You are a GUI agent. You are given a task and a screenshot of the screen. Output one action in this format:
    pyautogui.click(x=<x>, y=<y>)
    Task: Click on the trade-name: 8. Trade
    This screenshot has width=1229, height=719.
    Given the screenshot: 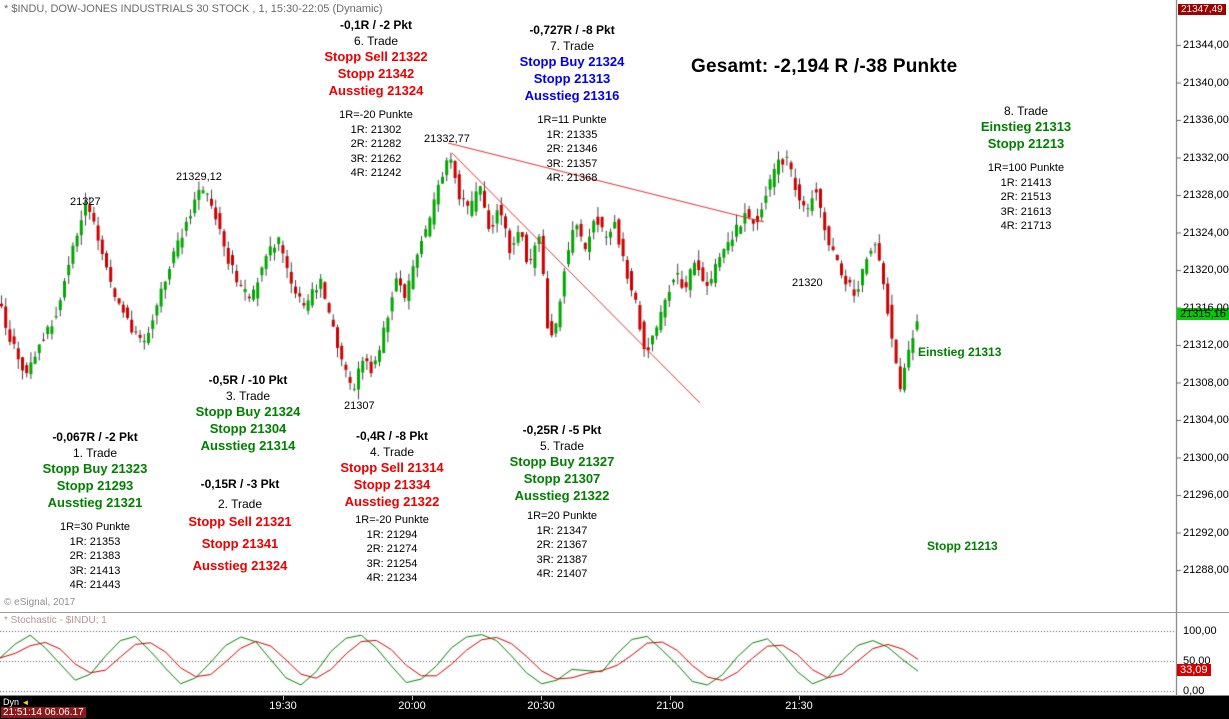 What is the action you would take?
    pyautogui.click(x=1026, y=111)
    